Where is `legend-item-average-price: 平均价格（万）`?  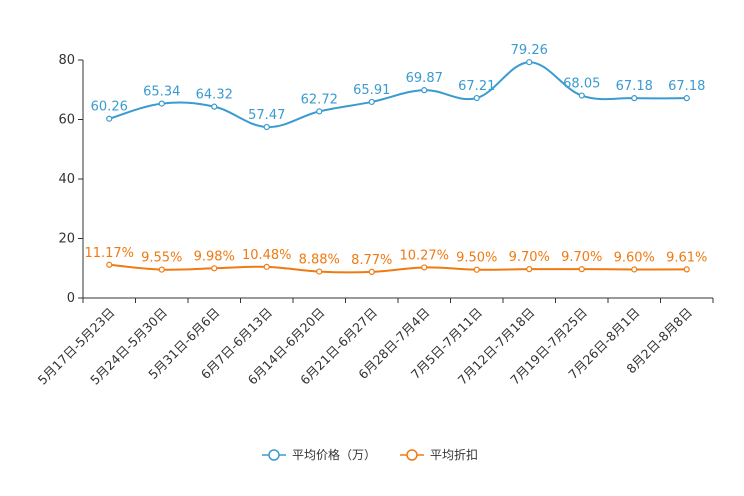
legend-item-average-price: 平均价格（万） is located at coordinates (319, 454).